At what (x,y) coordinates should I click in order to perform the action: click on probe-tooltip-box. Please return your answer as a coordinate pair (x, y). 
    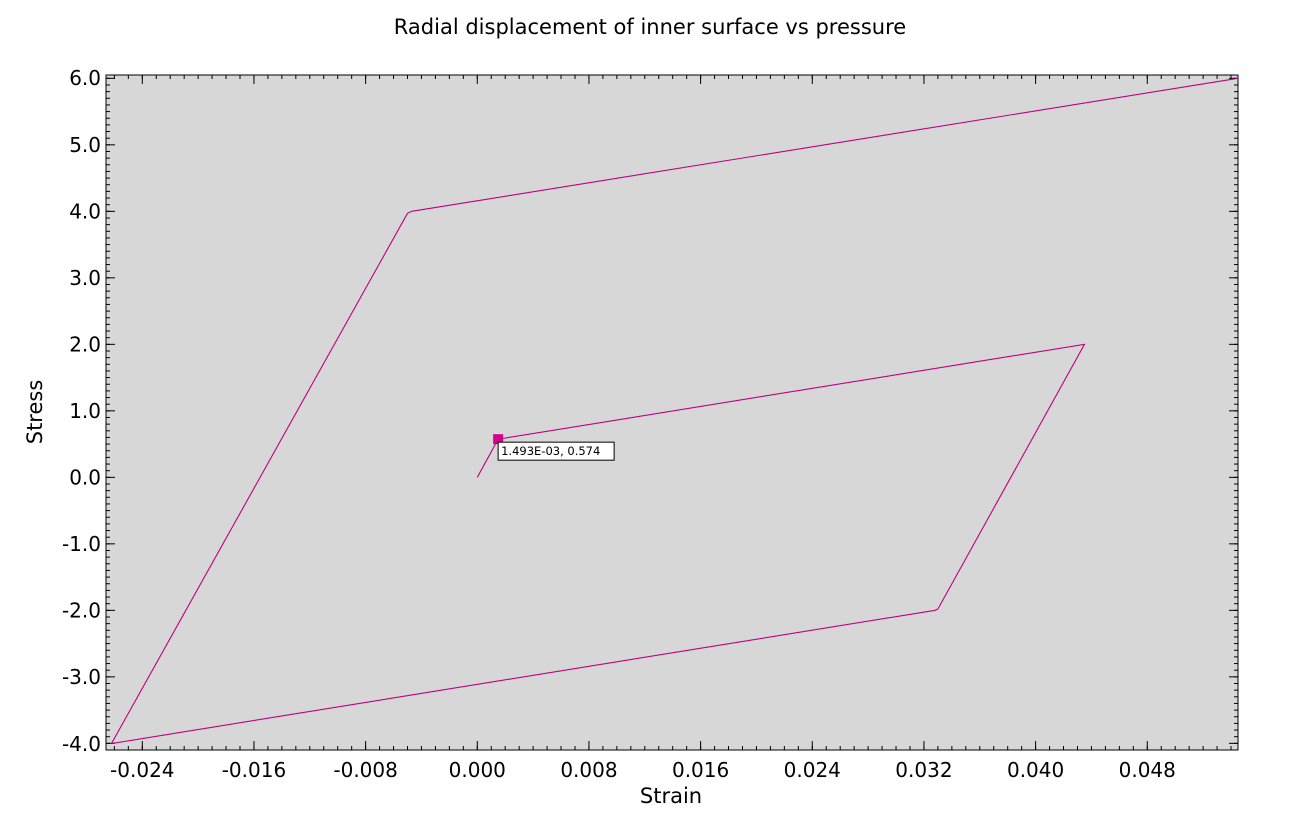
    Looking at the image, I should click on (556, 451).